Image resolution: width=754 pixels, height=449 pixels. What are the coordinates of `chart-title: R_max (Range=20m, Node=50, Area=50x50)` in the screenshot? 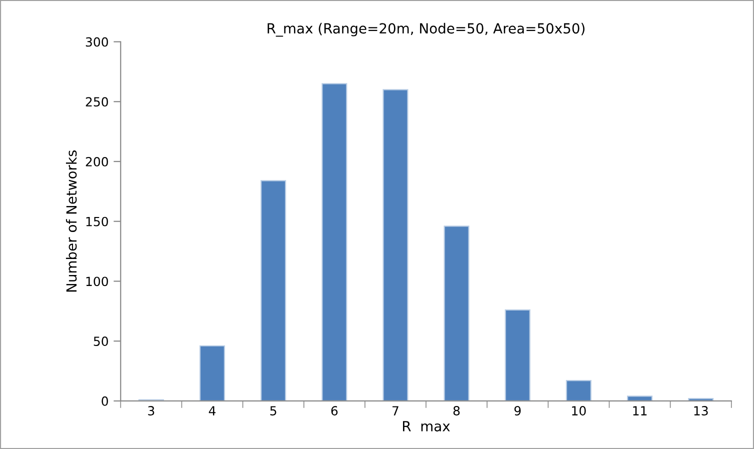 It's located at (426, 29).